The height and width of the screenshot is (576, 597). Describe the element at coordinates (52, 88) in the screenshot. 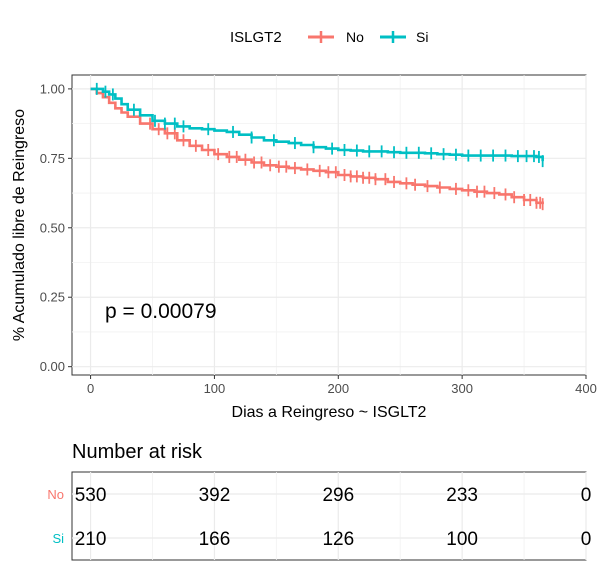

I see `y-tick-label: 1.00` at that location.